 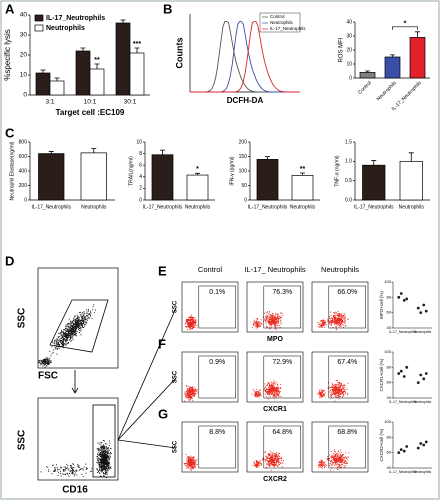 What do you see at coordinates (348, 162) in the screenshot?
I see `y-tick-label: 1.0` at bounding box center [348, 162].